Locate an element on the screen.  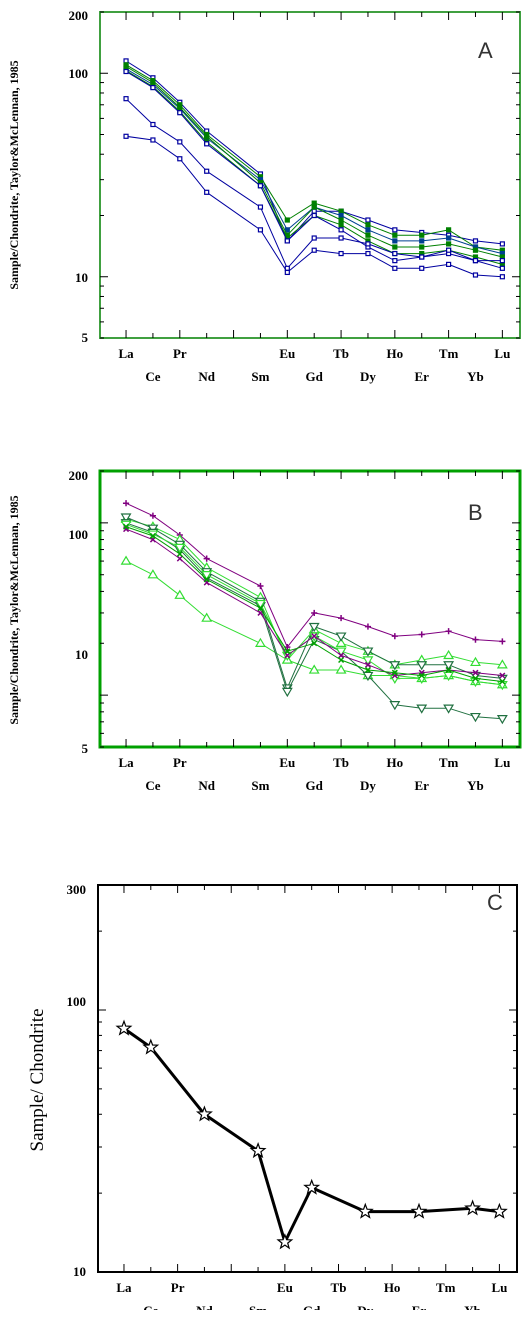
y-tick-label: 10 is located at coordinates (81, 654).